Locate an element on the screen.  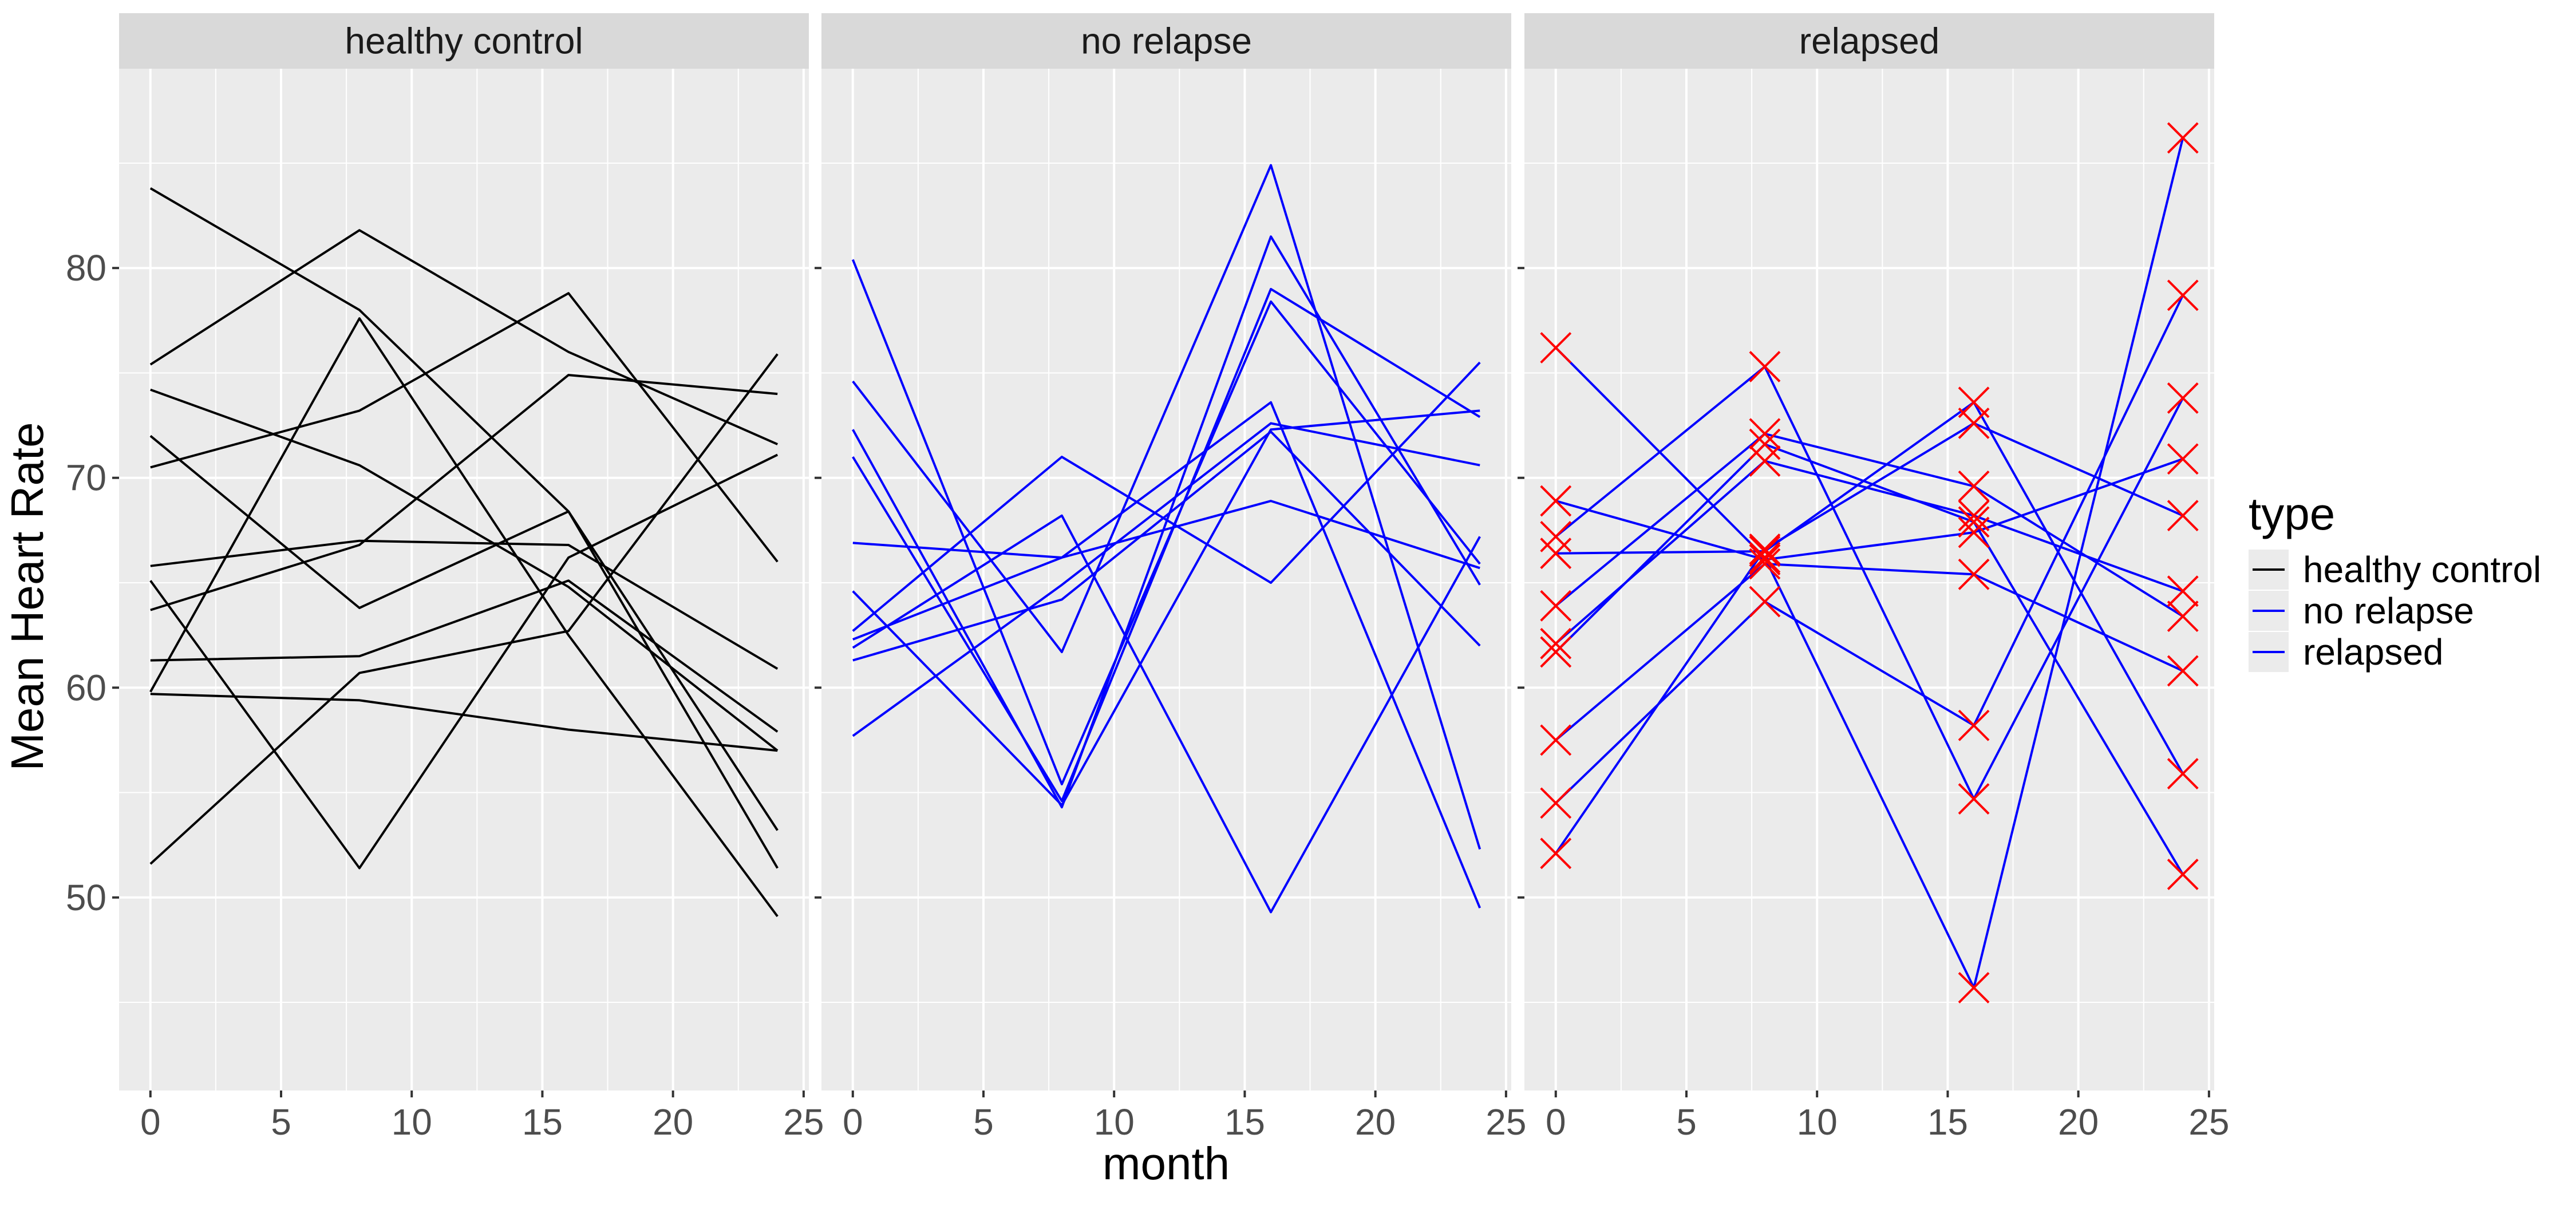
y-tick-label: 80 is located at coordinates (86, 268).